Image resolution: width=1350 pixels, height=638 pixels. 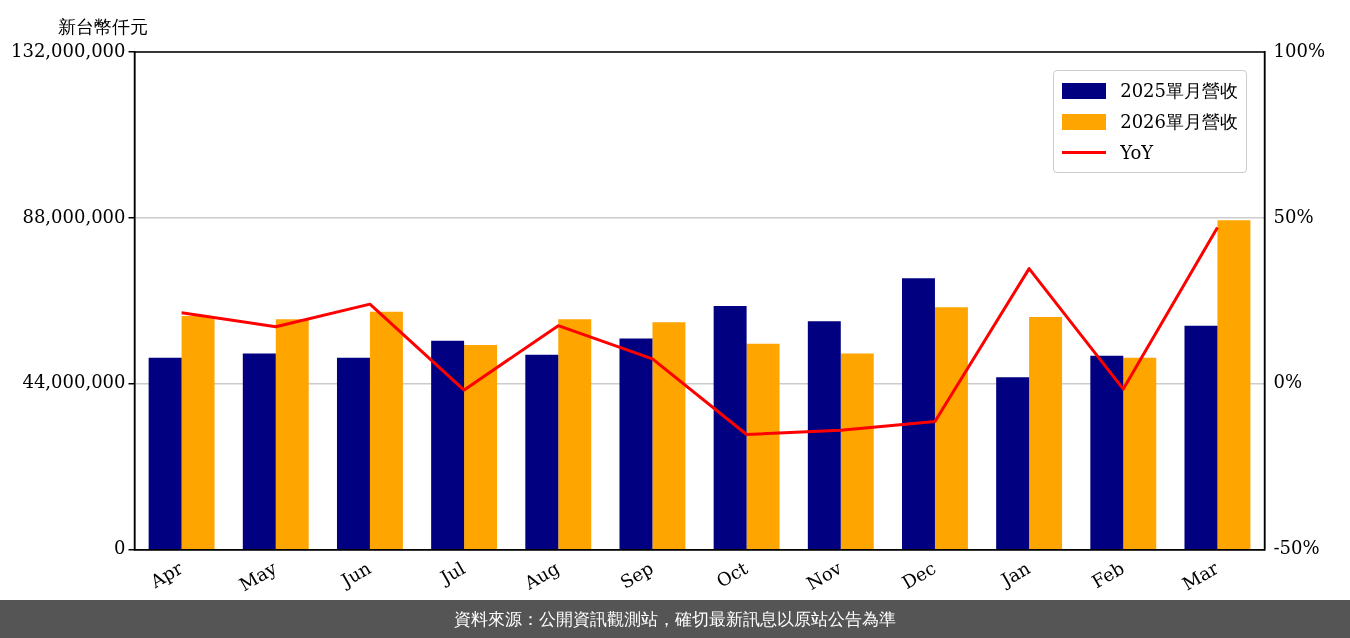 I want to click on x-tick-label: Aug, so click(x=541, y=576).